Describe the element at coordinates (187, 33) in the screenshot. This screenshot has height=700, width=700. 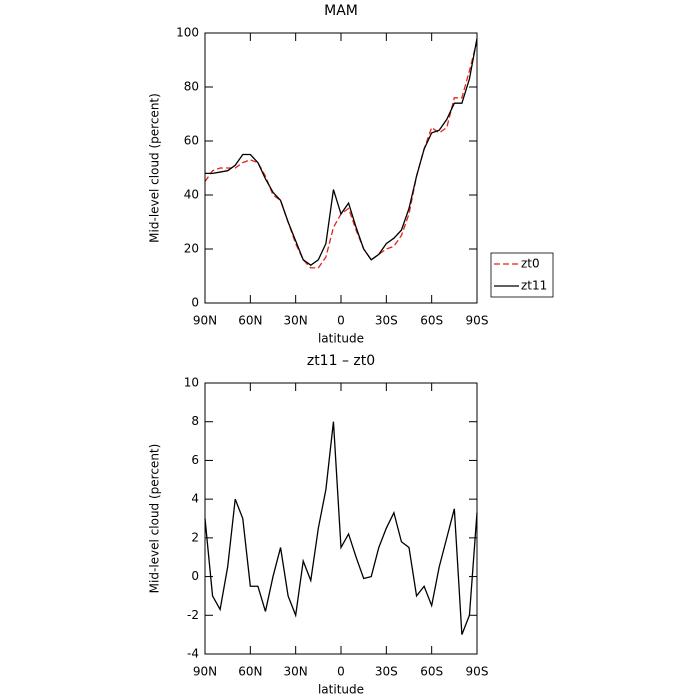
I see `y-tick-label: 100` at that location.